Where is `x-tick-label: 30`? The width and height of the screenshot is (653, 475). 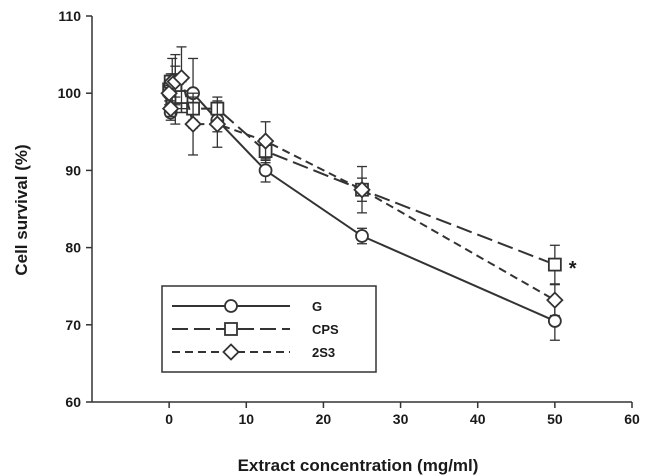 x-tick-label: 30 is located at coordinates (401, 419).